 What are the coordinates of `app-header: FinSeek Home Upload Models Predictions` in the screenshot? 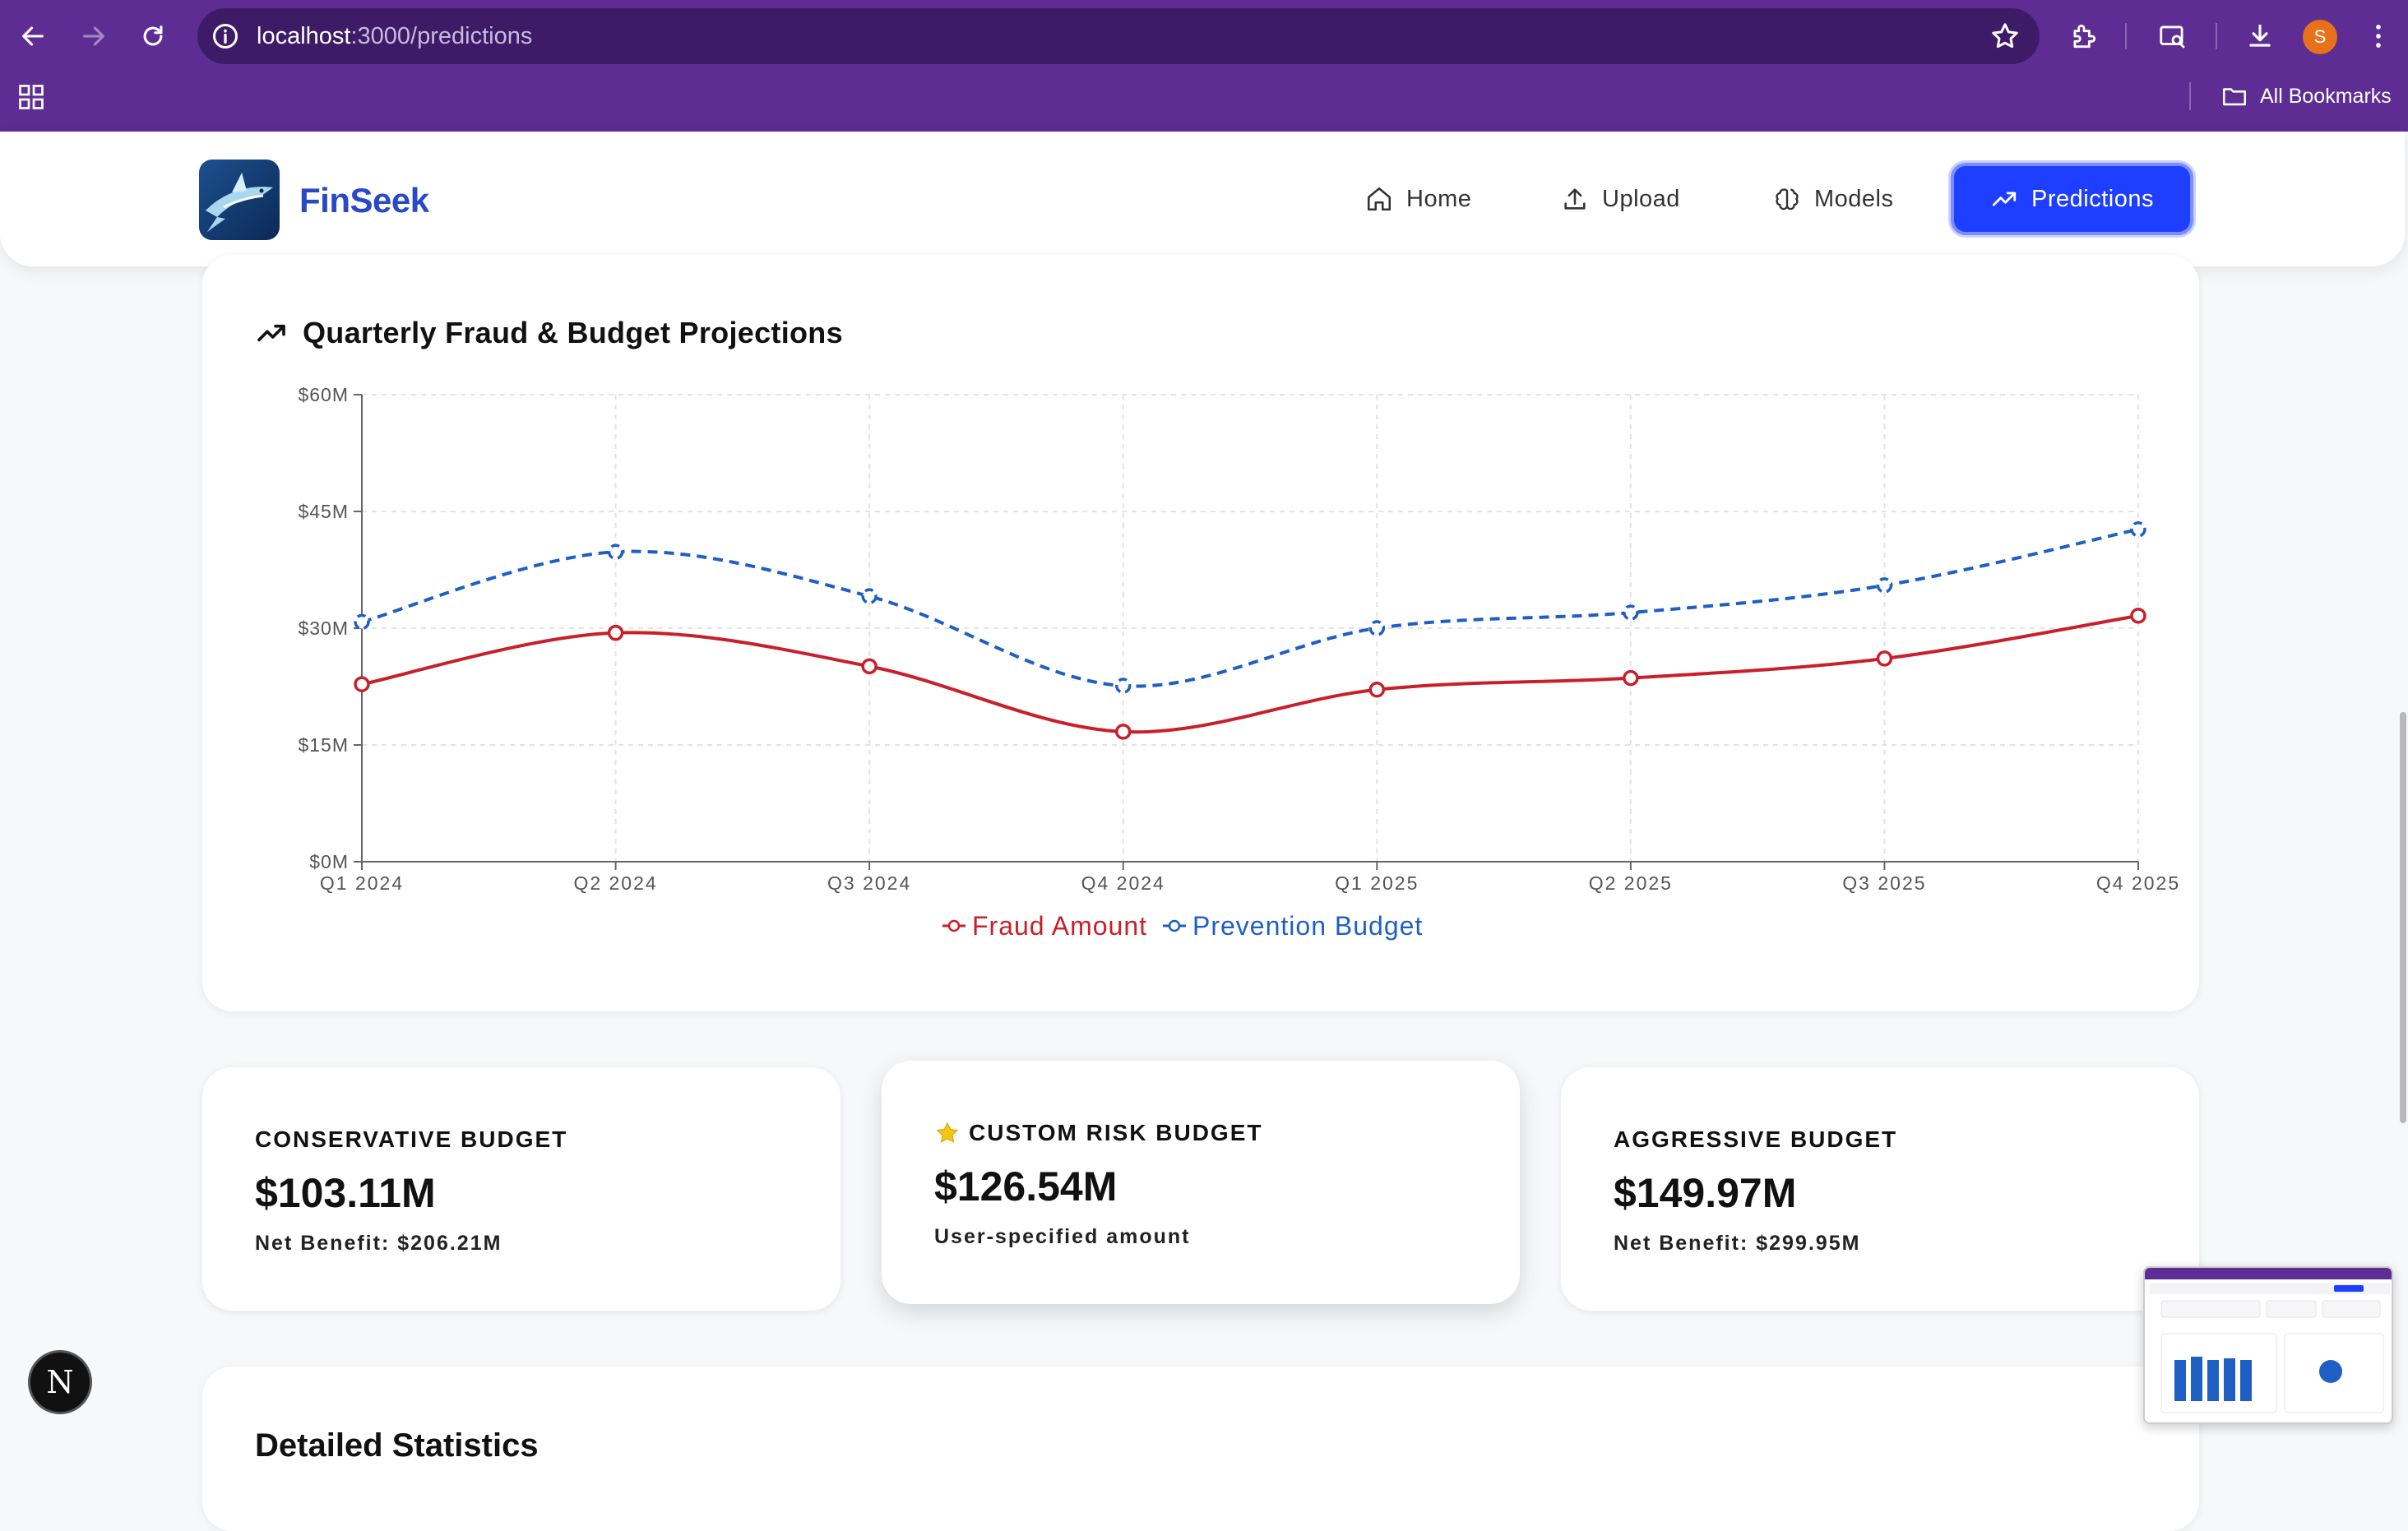 It's located at (1202, 199).